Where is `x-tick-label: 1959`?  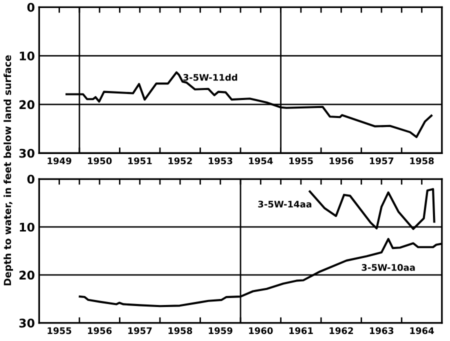 x-tick-label: 1959 is located at coordinates (220, 330).